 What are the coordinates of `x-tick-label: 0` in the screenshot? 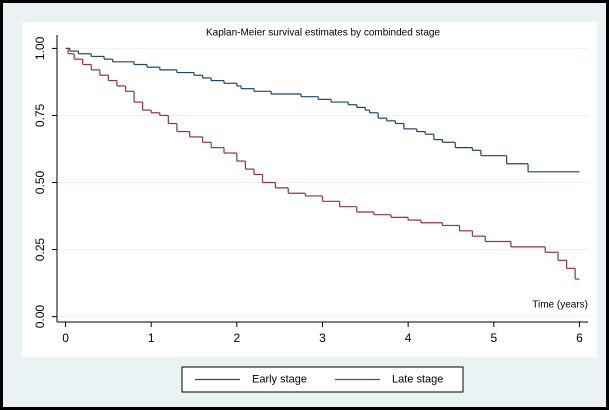 It's located at (65, 338).